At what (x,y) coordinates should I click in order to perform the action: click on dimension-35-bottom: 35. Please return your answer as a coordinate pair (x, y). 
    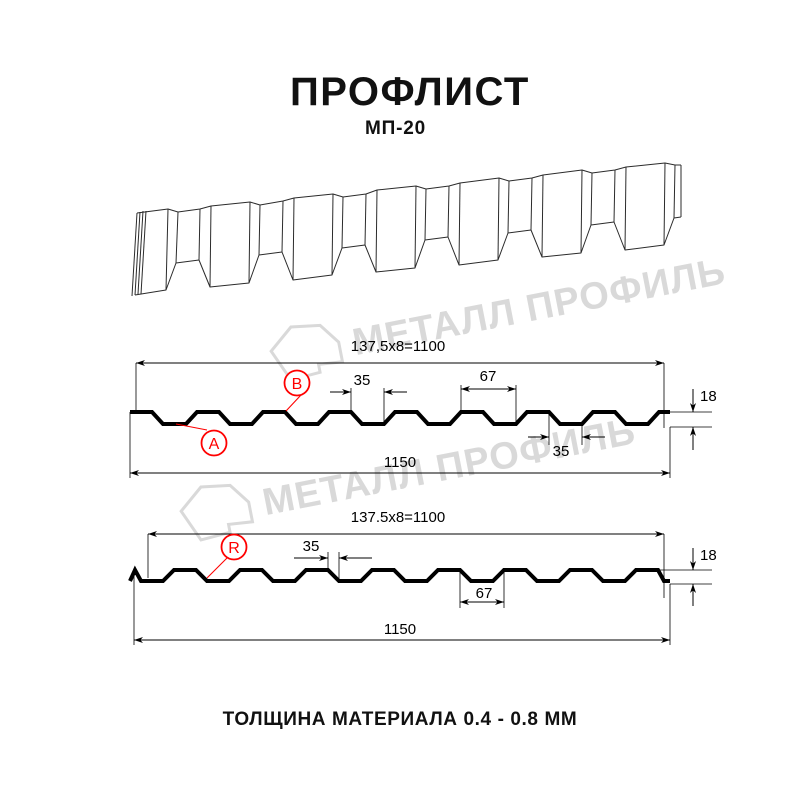
    Looking at the image, I should click on (566, 436).